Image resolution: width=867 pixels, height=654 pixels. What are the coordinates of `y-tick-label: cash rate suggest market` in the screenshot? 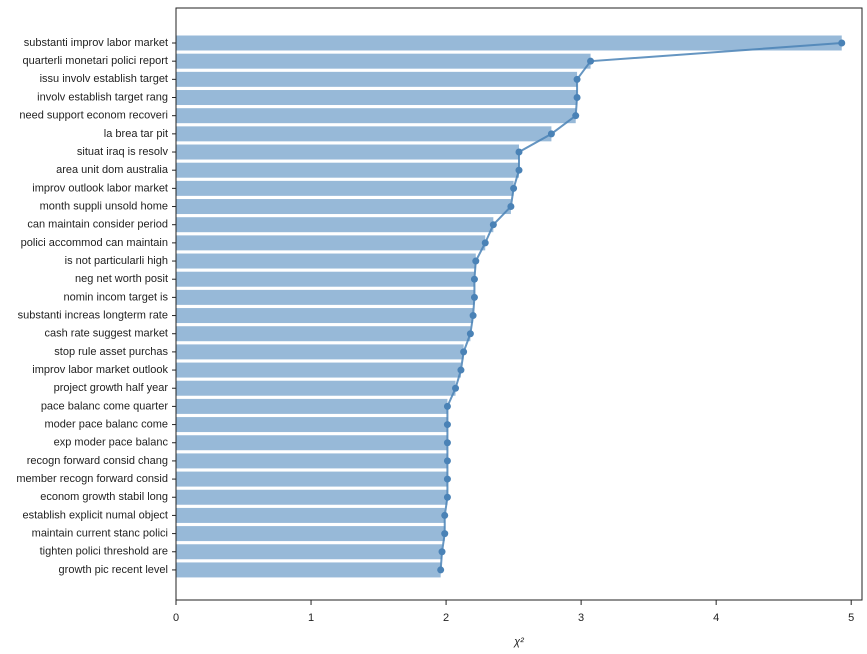 It's located at (106, 334).